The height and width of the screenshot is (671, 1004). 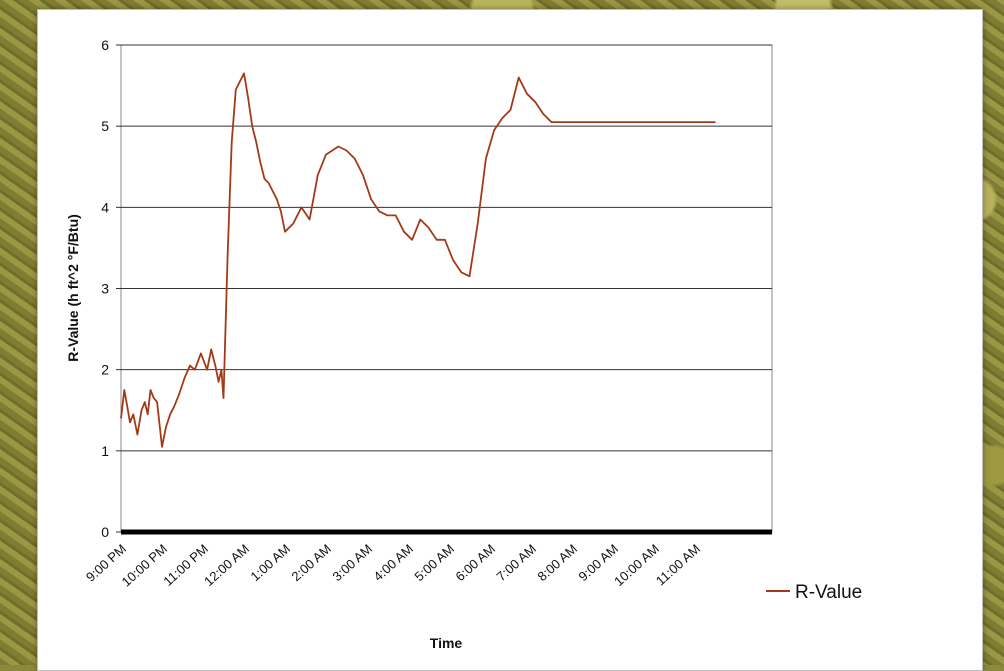 What do you see at coordinates (73, 288) in the screenshot?
I see `y-axis-title: R-Value (h ft^2 °F/Btu)` at bounding box center [73, 288].